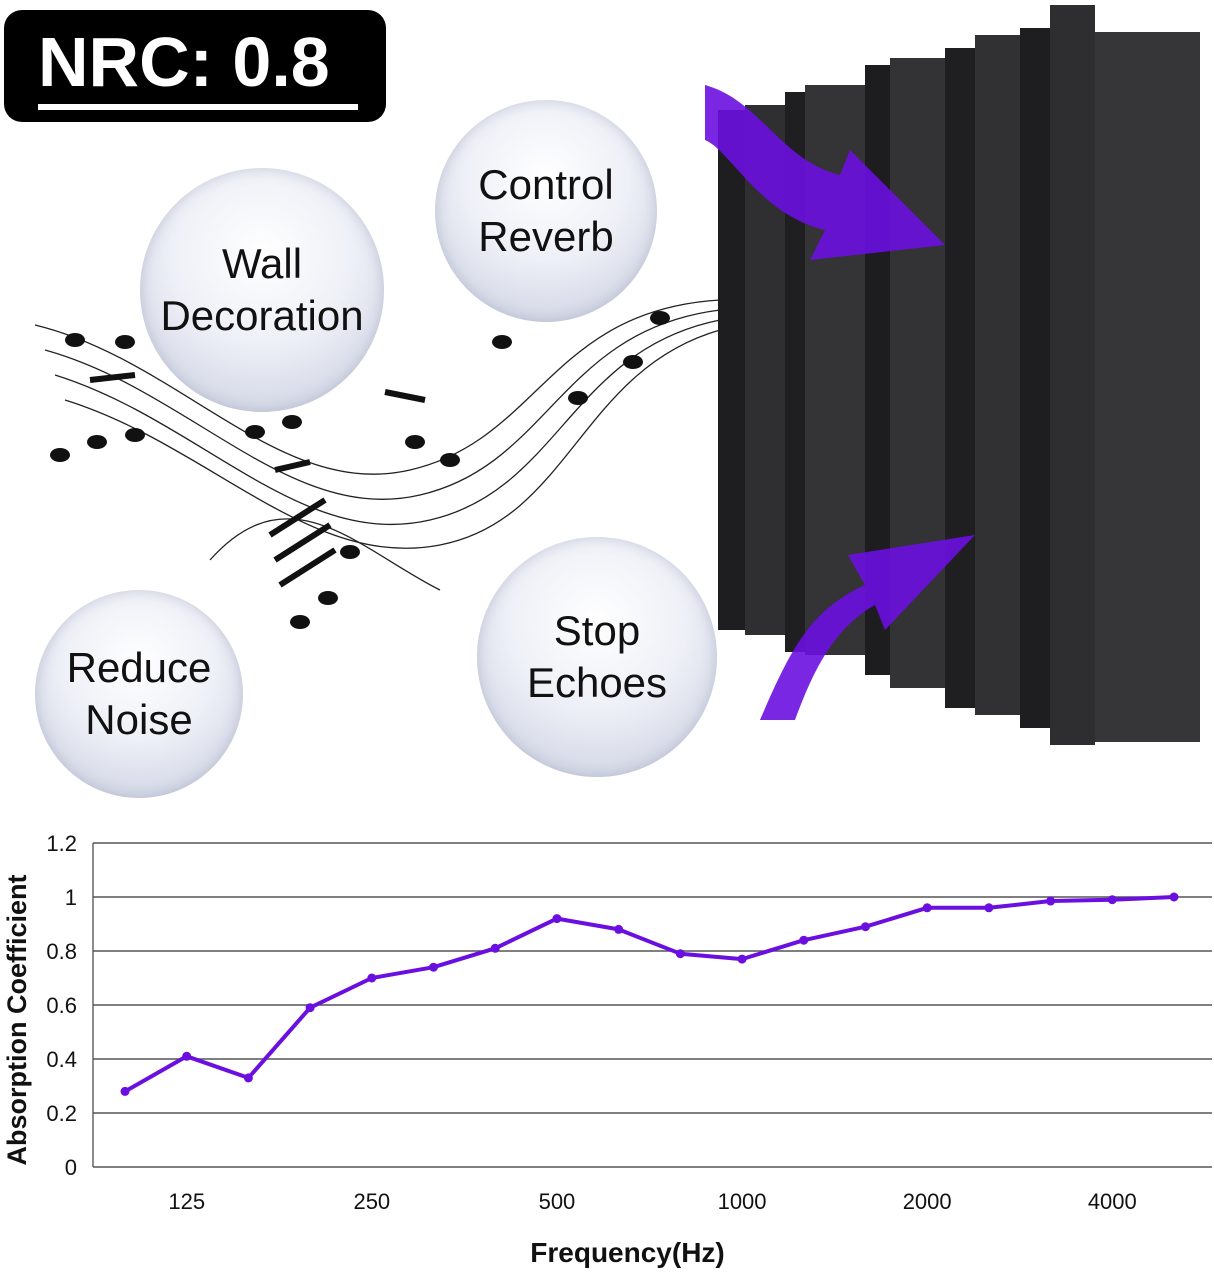 This screenshot has width=1214, height=1274. What do you see at coordinates (742, 1201) in the screenshot?
I see `x-tick-label: 1000` at bounding box center [742, 1201].